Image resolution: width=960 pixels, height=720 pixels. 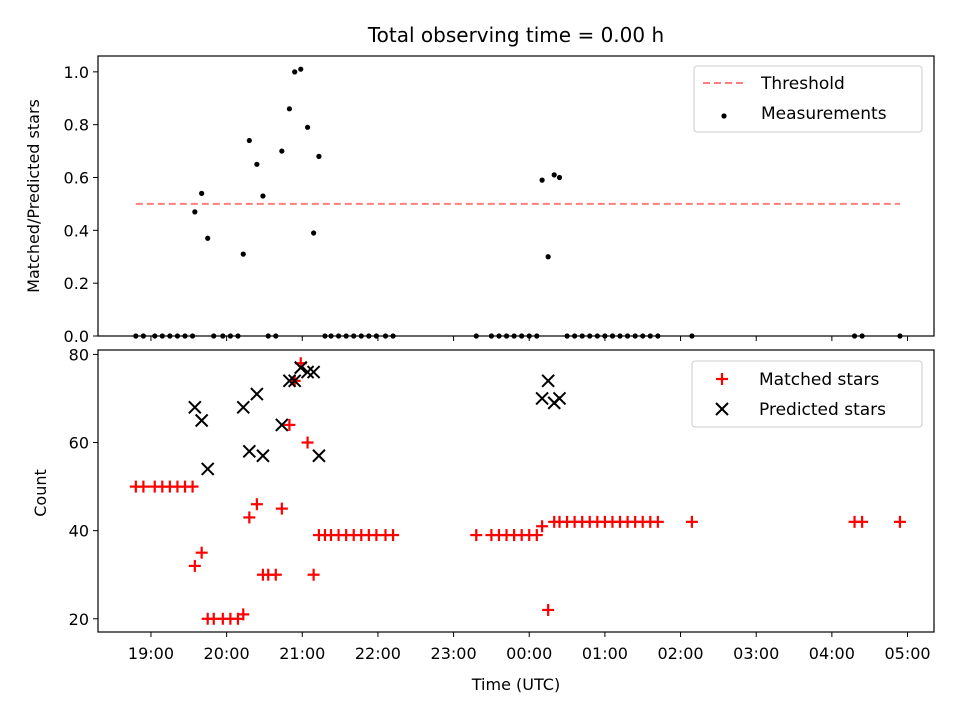 I want to click on top-legend: Threshold Measurements, so click(x=808, y=99).